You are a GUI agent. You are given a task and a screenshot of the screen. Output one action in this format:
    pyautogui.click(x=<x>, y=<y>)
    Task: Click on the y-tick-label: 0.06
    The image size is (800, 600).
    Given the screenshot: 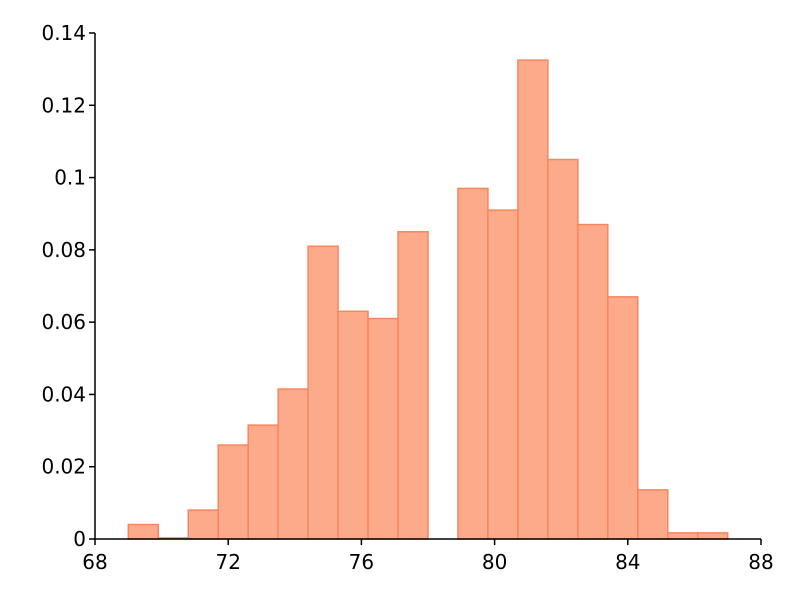 What is the action you would take?
    pyautogui.click(x=63, y=322)
    